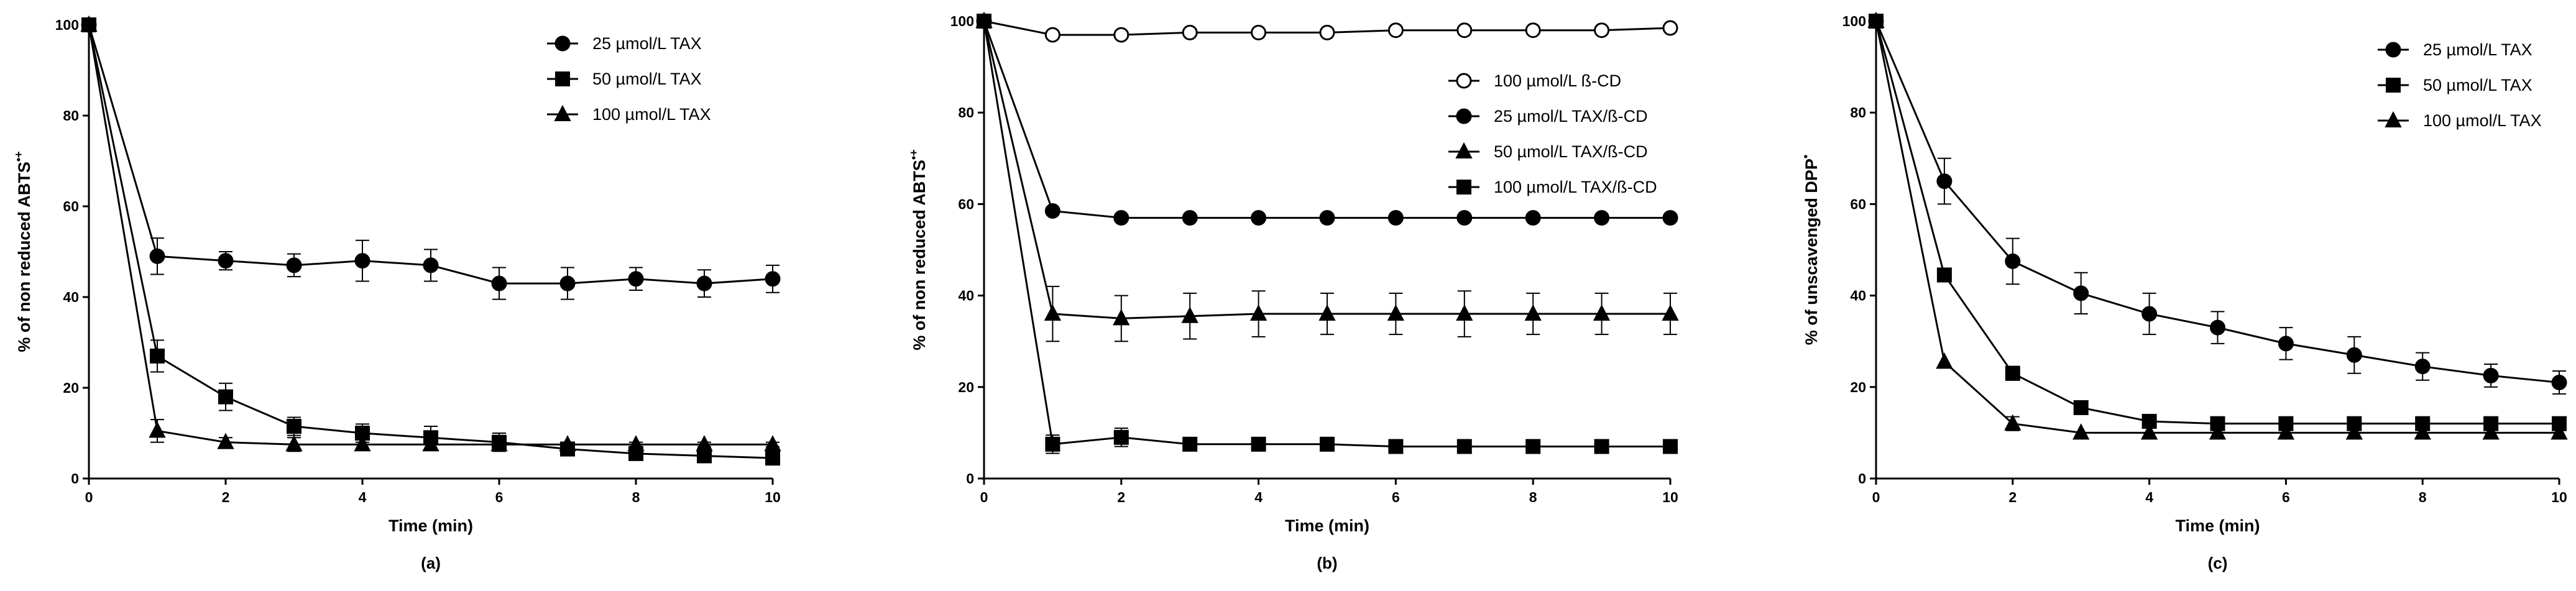  I want to click on x-tick-label: 2, so click(2012, 497).